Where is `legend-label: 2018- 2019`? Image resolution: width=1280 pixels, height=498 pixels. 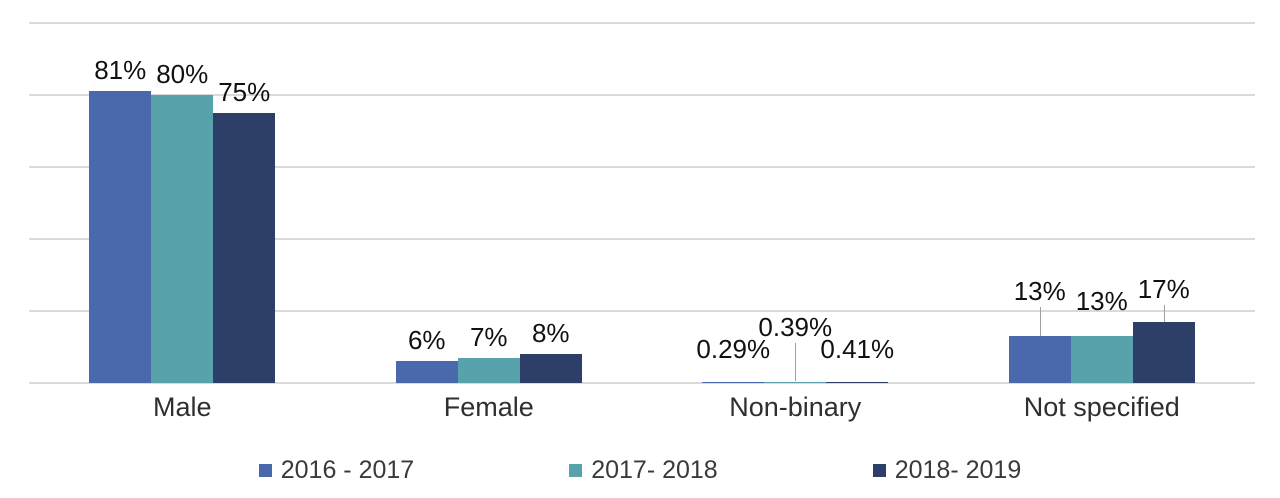 legend-label: 2018- 2019 is located at coordinates (958, 469).